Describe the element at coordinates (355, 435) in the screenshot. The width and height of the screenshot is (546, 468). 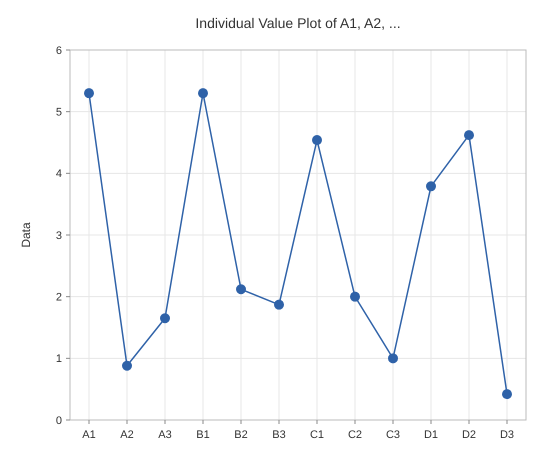
I see `x-tick-label: C2` at that location.